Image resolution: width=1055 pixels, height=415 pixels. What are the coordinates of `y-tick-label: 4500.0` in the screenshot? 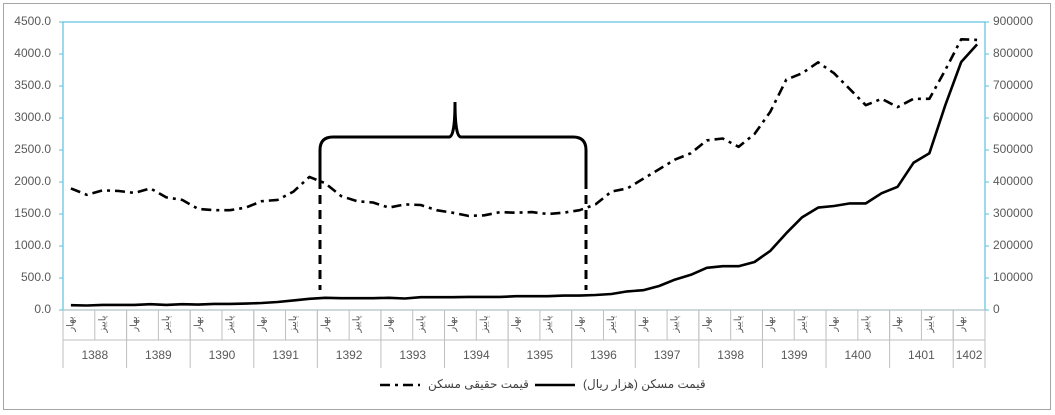 It's located at (32, 21).